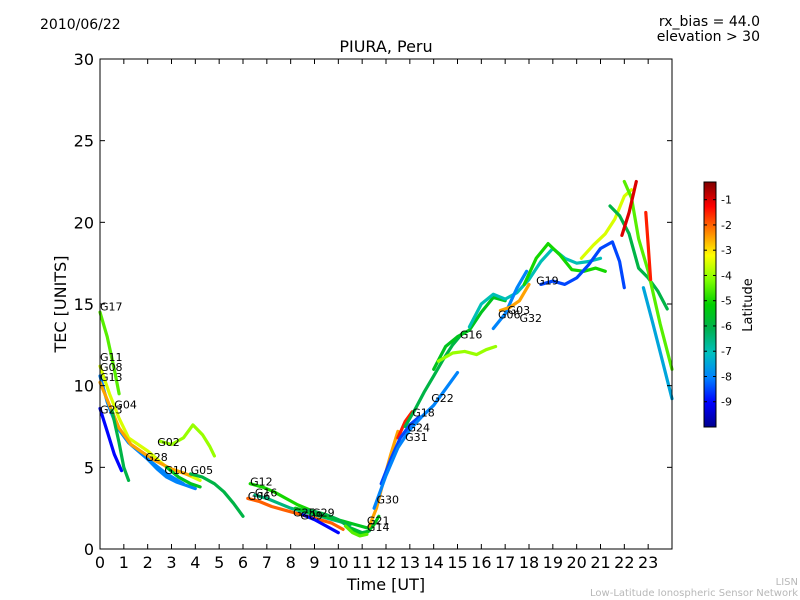 This screenshot has width=800, height=600. I want to click on satellite-label: G14, so click(378, 527).